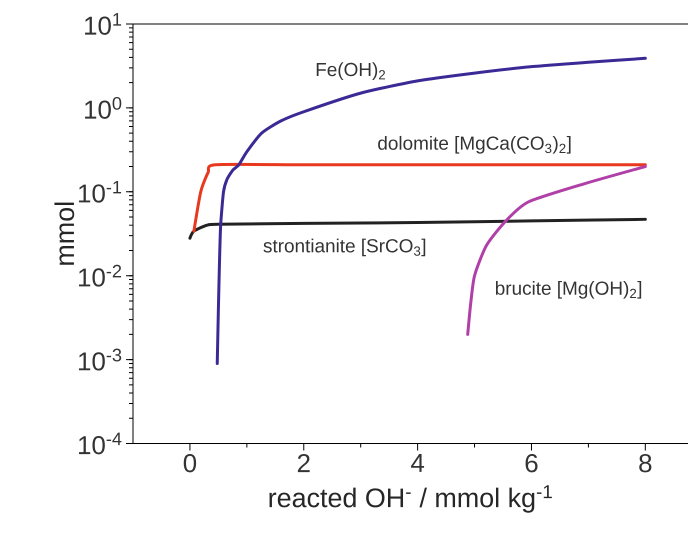 This screenshot has width=688, height=545. What do you see at coordinates (190, 463) in the screenshot?
I see `x-tick-label: 0` at bounding box center [190, 463].